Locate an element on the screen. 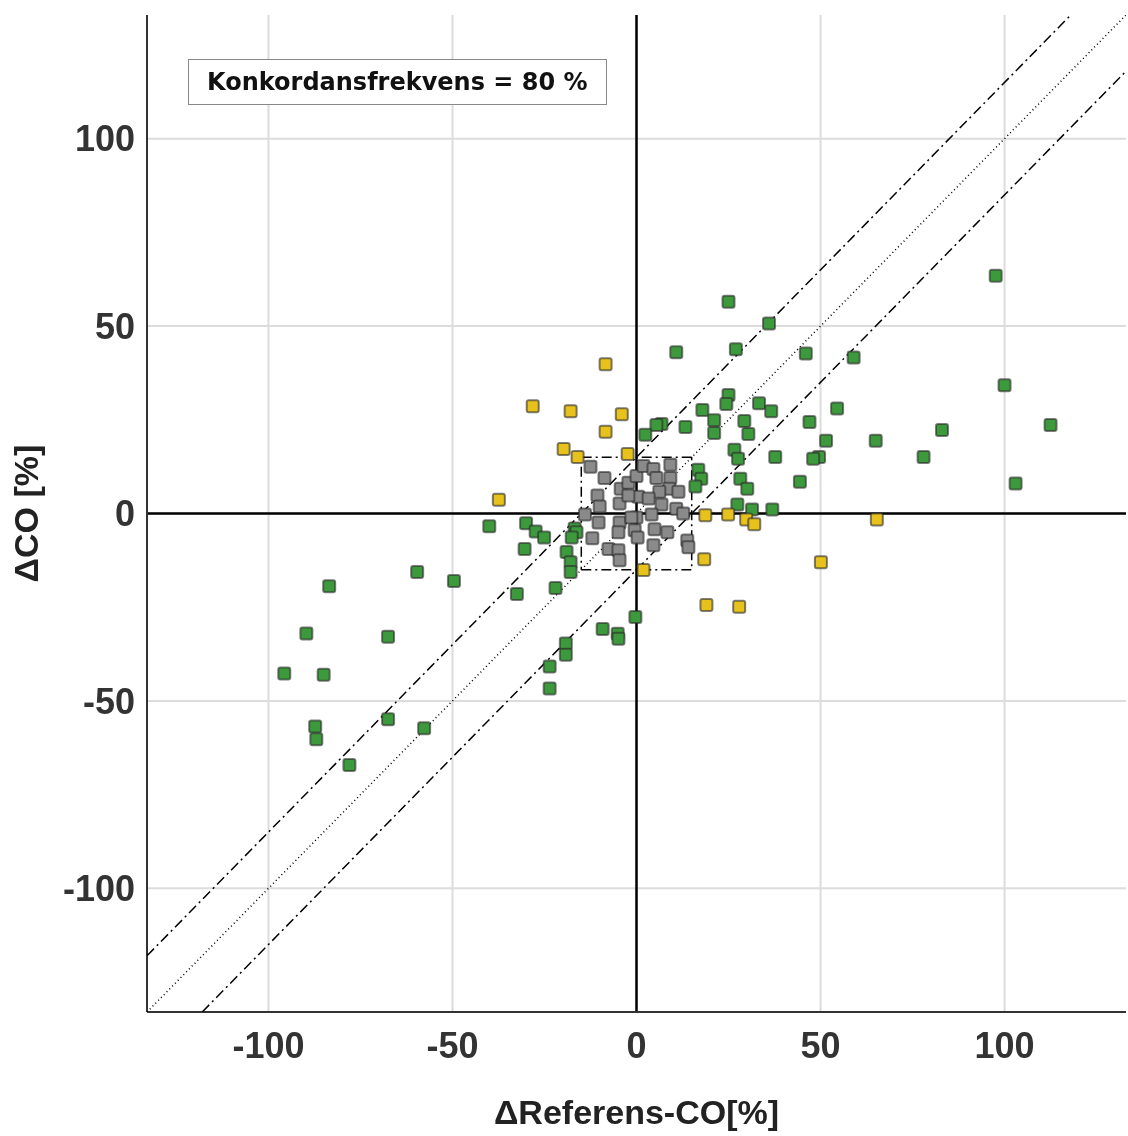 This screenshot has width=1128, height=1136. x-tick-label: -100 is located at coordinates (268, 1045).